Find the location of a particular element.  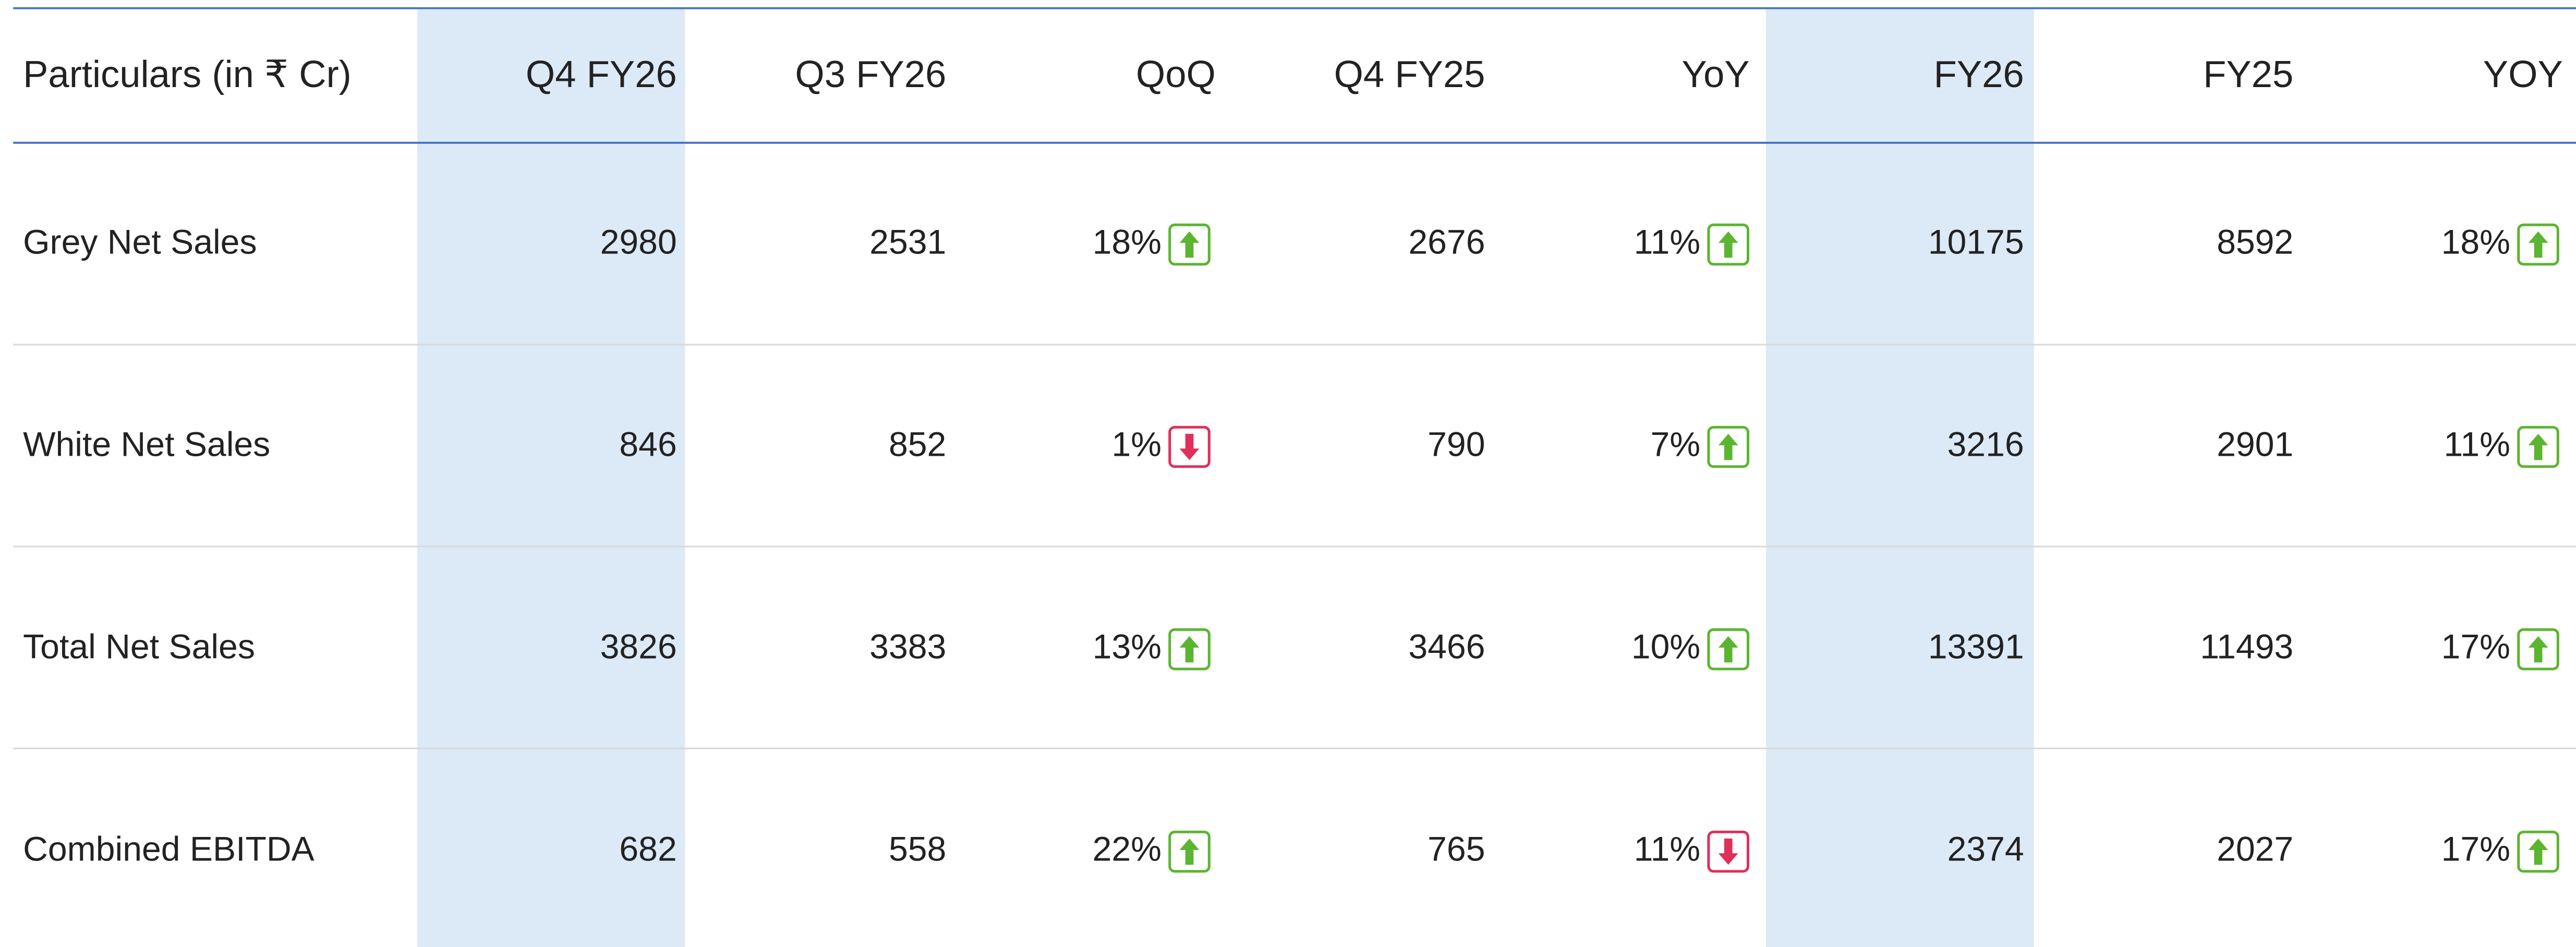

value-cell: 3383 is located at coordinates (907, 647).